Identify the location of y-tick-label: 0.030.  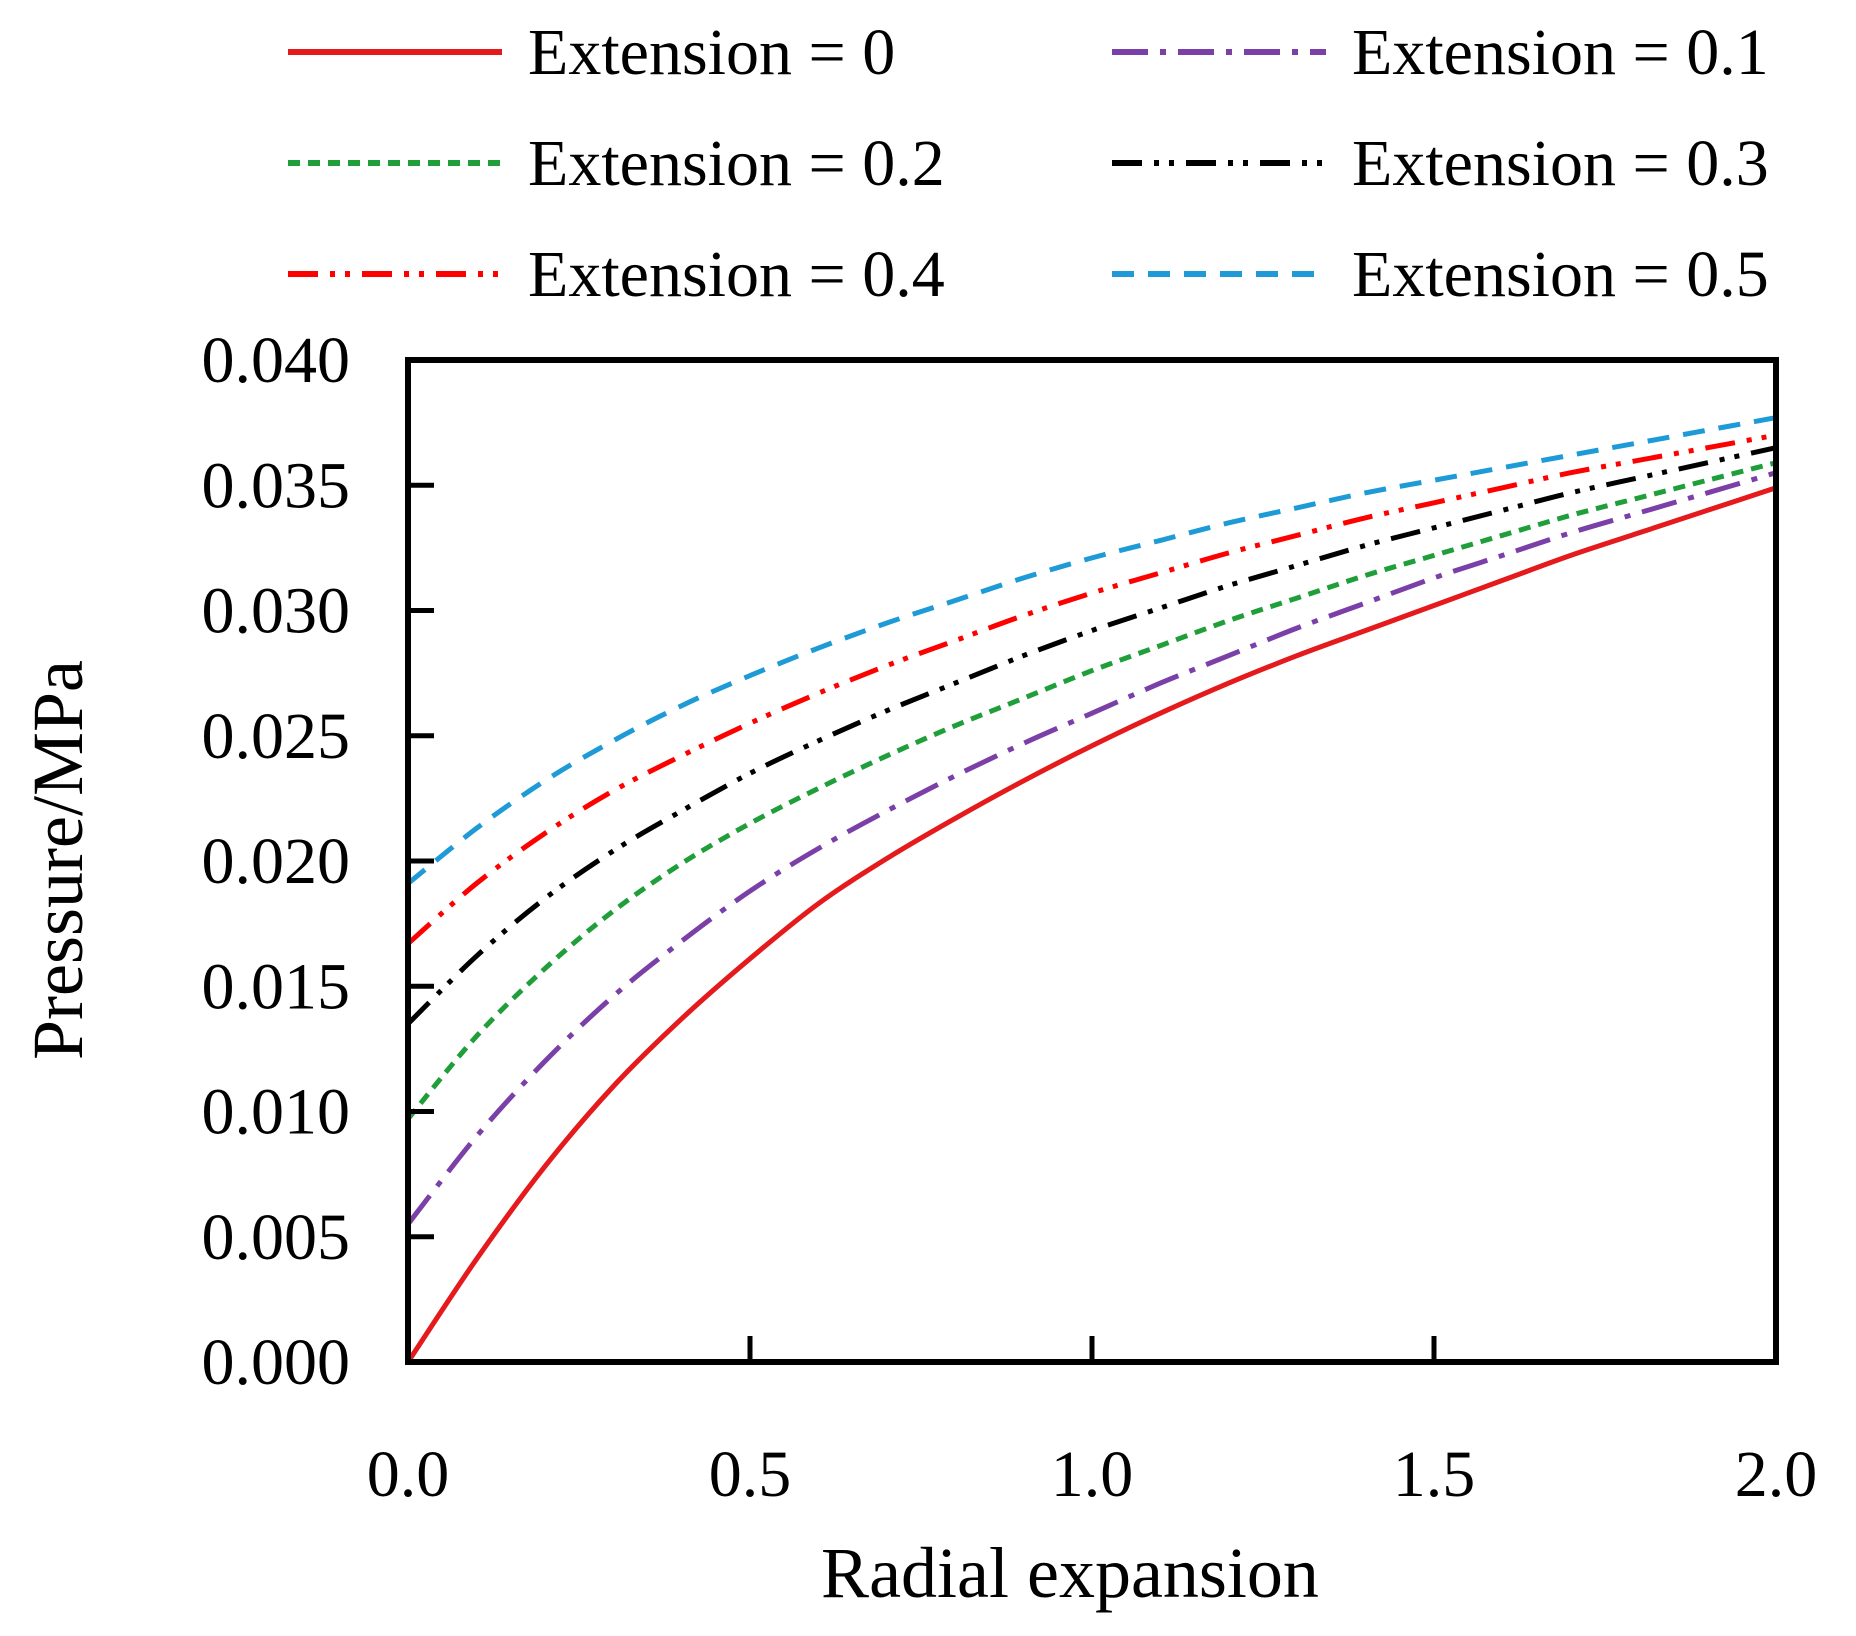
(276, 611).